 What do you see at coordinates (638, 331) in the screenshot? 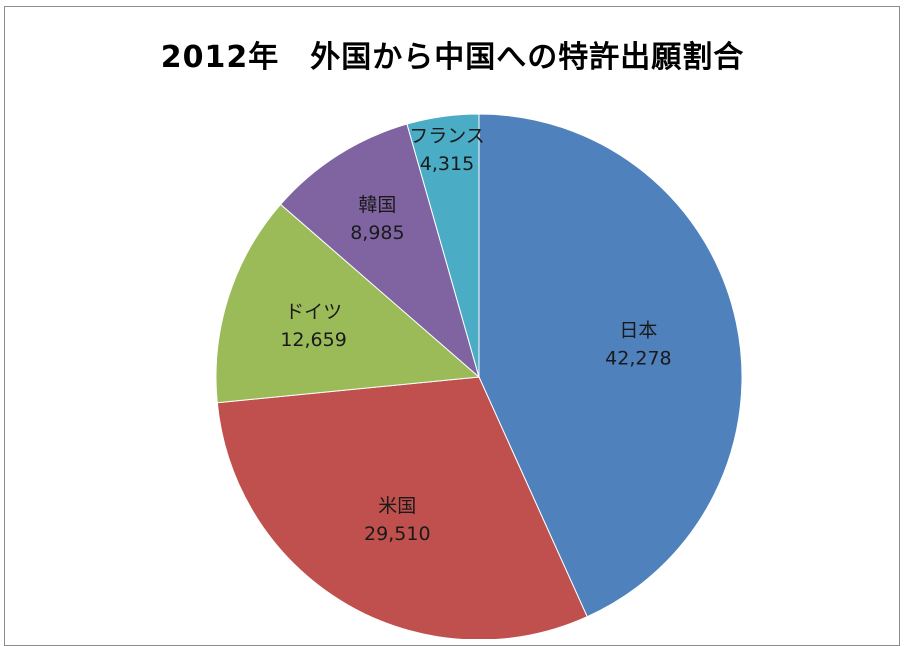
I see `slice-label-name-0: 日本` at bounding box center [638, 331].